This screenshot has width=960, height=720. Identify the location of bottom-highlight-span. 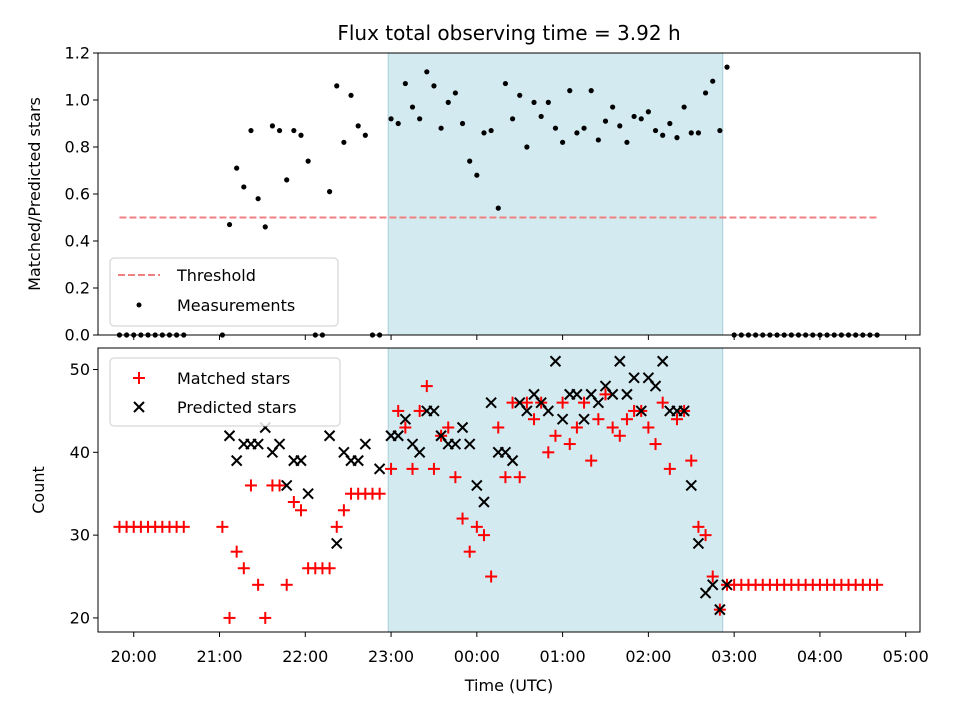
(555, 490).